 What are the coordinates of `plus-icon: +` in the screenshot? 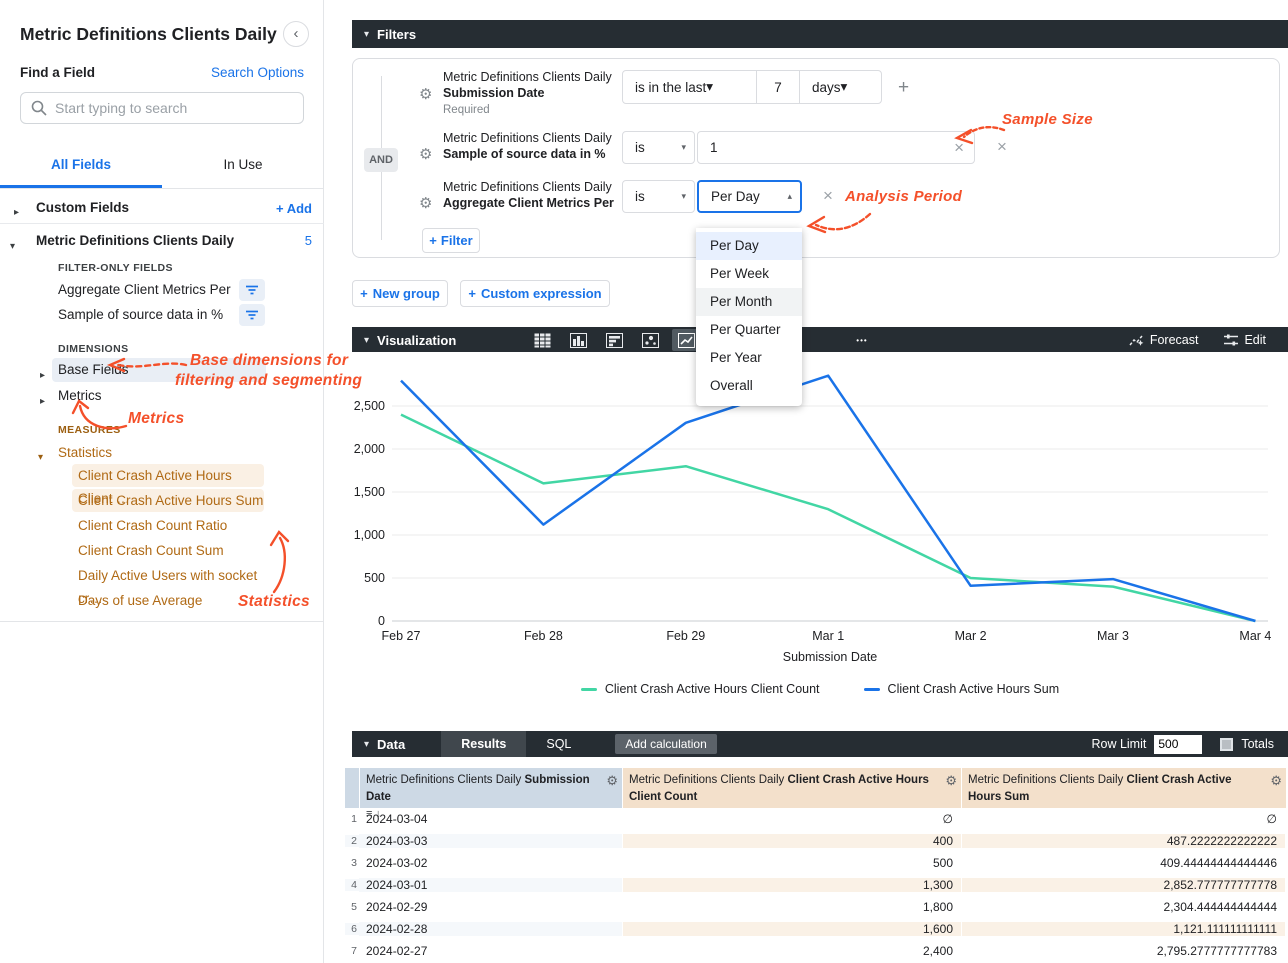 It's located at (364, 293).